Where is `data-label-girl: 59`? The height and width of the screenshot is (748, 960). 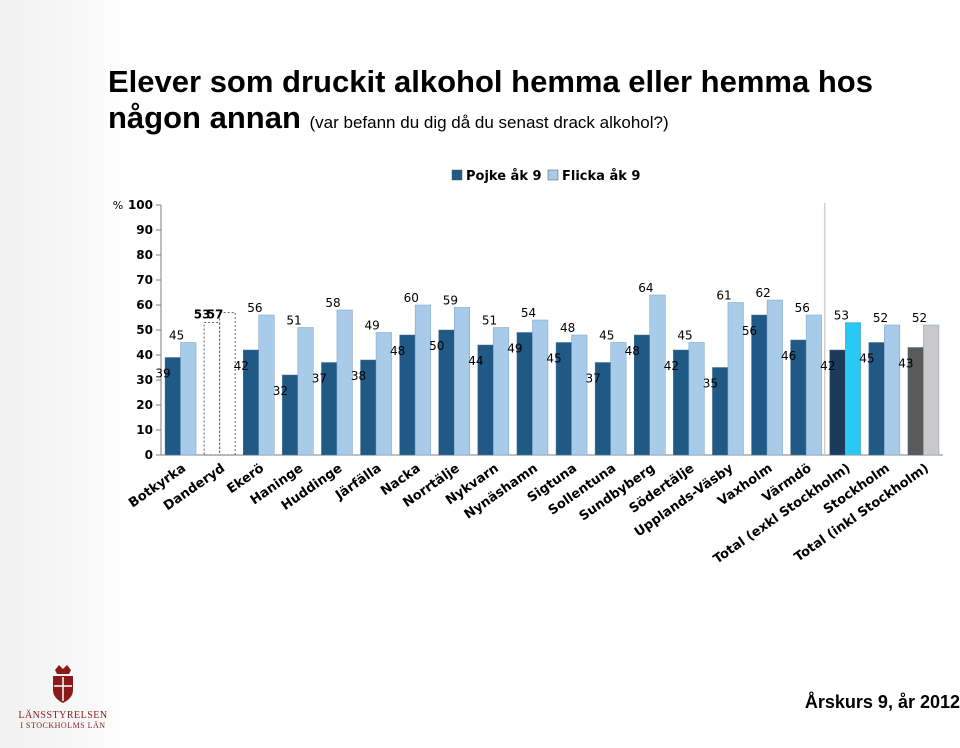 data-label-girl: 59 is located at coordinates (450, 301).